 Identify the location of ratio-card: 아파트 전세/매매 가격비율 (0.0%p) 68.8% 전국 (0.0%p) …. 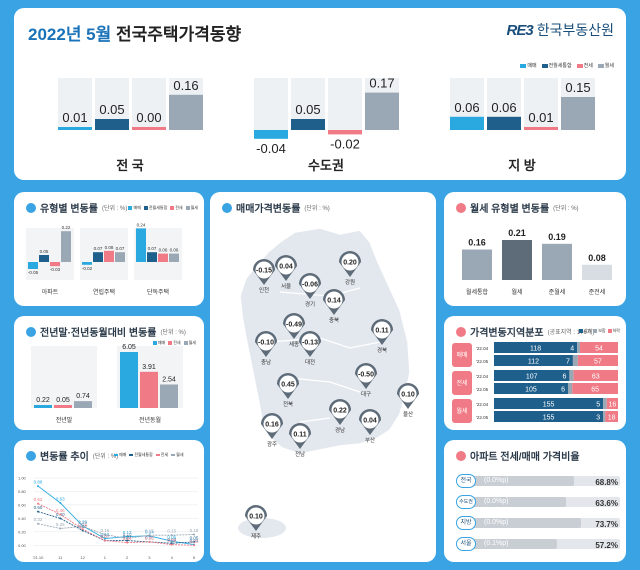
(535, 501).